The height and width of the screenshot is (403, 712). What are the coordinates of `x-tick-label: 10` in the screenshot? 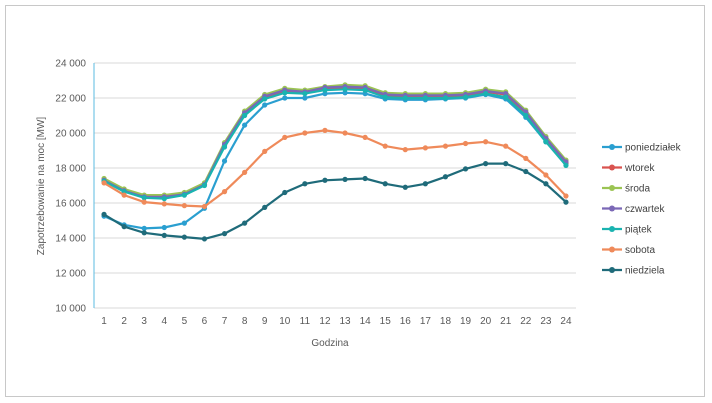 It's located at (285, 321).